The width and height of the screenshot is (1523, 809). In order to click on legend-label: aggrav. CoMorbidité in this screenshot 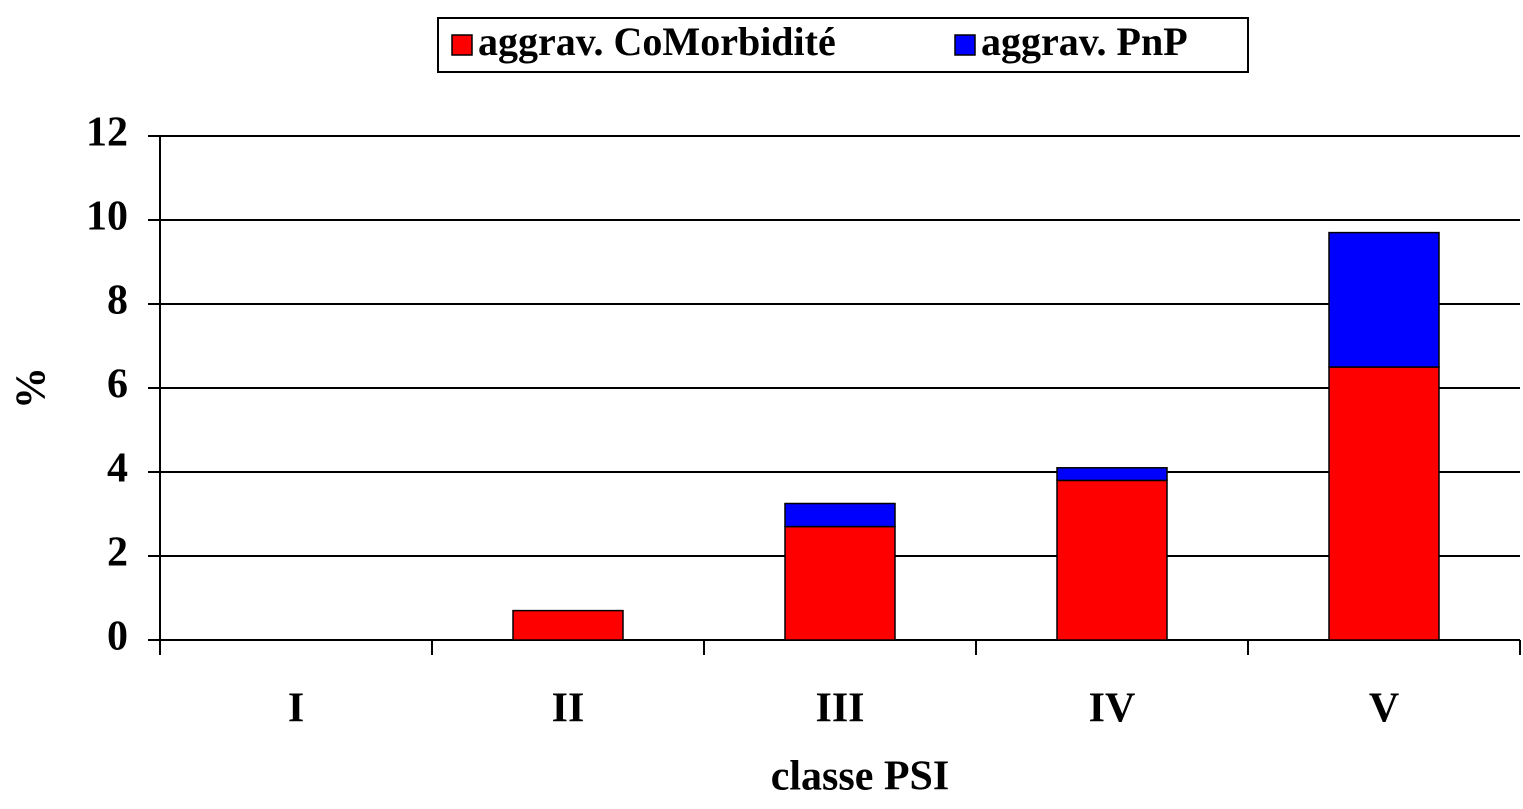, I will do `click(657, 41)`.